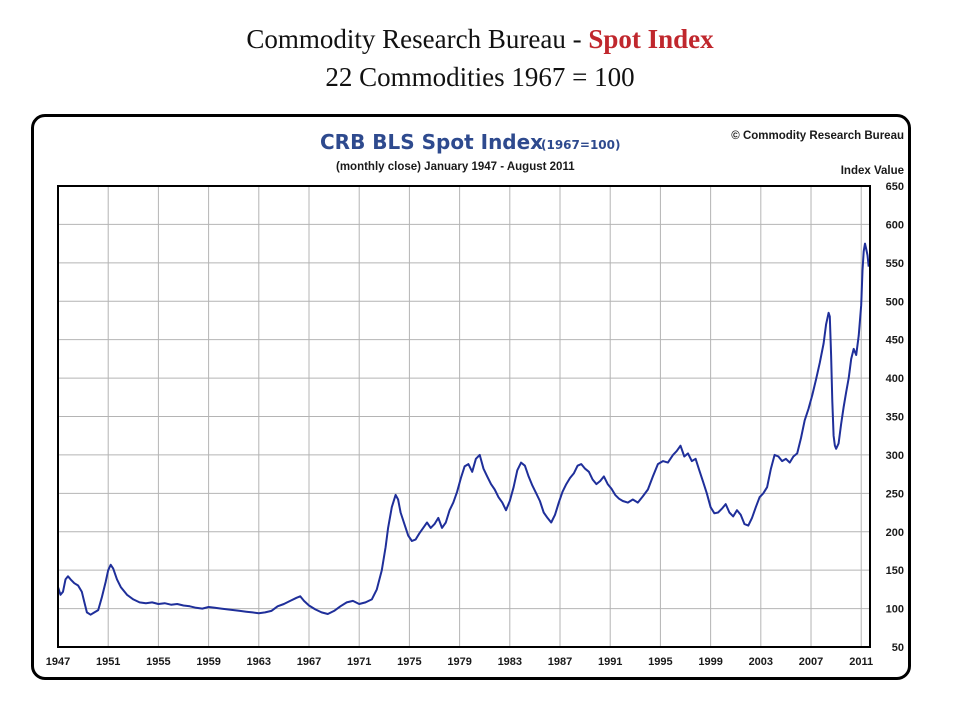  I want to click on x-tick-label: 1951, so click(108, 662).